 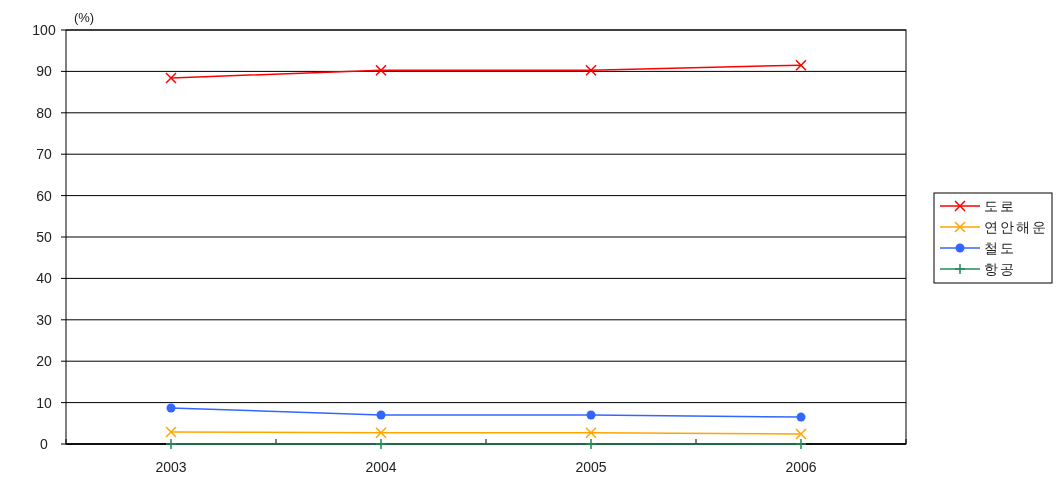 I want to click on y-tick-label: 50, so click(x=44, y=237).